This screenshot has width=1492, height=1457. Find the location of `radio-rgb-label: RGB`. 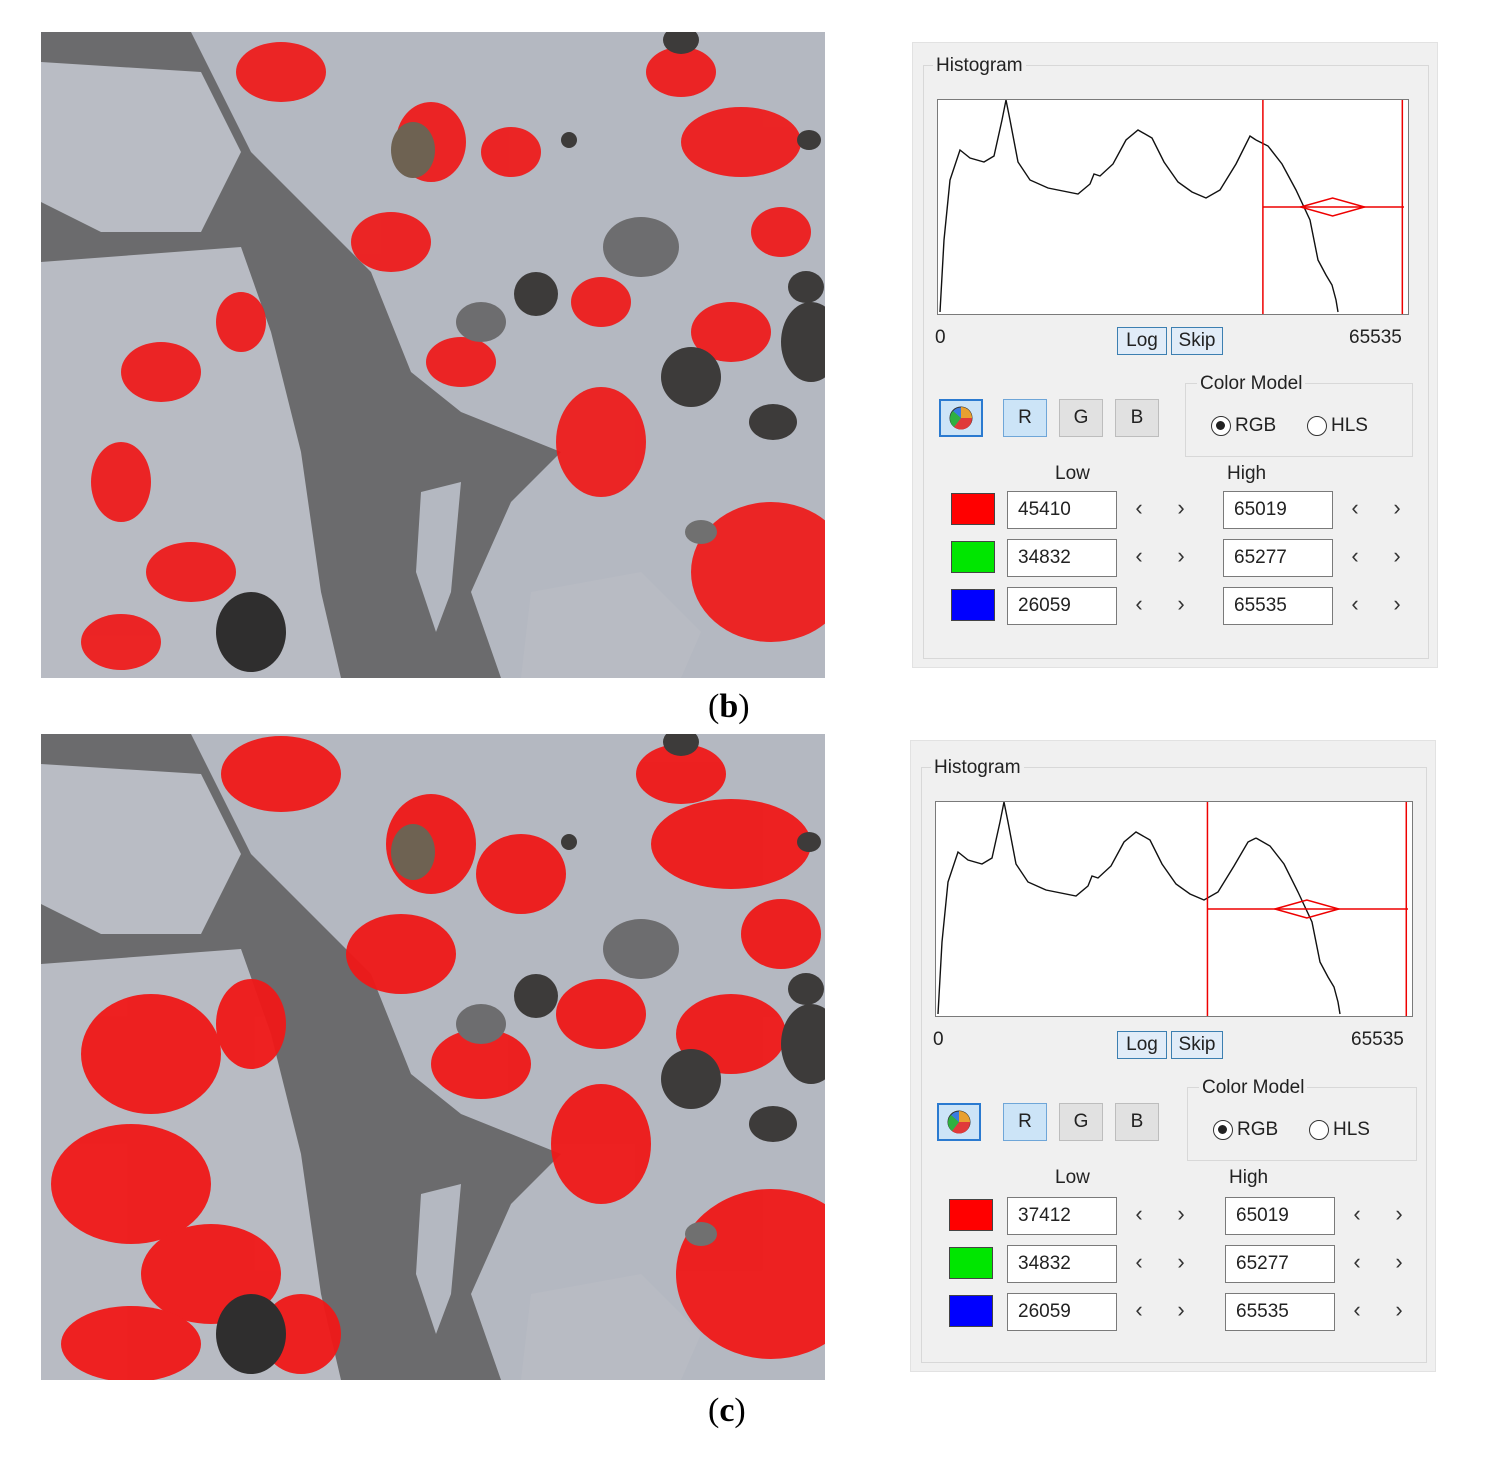

radio-rgb-label: RGB is located at coordinates (1256, 425).